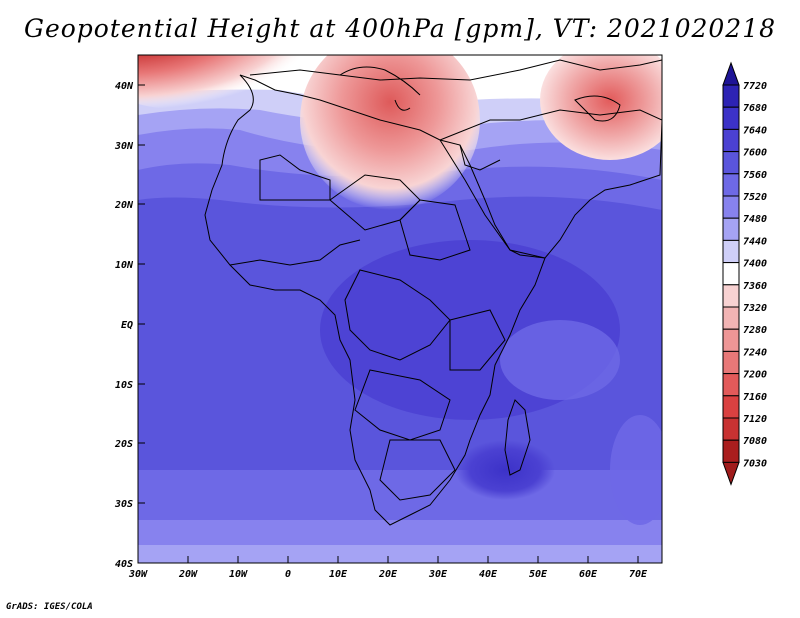 The width and height of the screenshot is (800, 618). I want to click on lon-label: 10E, so click(338, 574).